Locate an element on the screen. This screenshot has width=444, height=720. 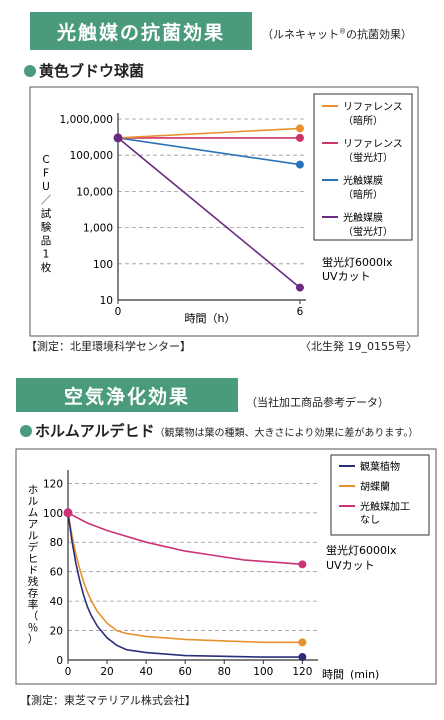
c1-y-axis-label-char: 品 is located at coordinates (46, 241).